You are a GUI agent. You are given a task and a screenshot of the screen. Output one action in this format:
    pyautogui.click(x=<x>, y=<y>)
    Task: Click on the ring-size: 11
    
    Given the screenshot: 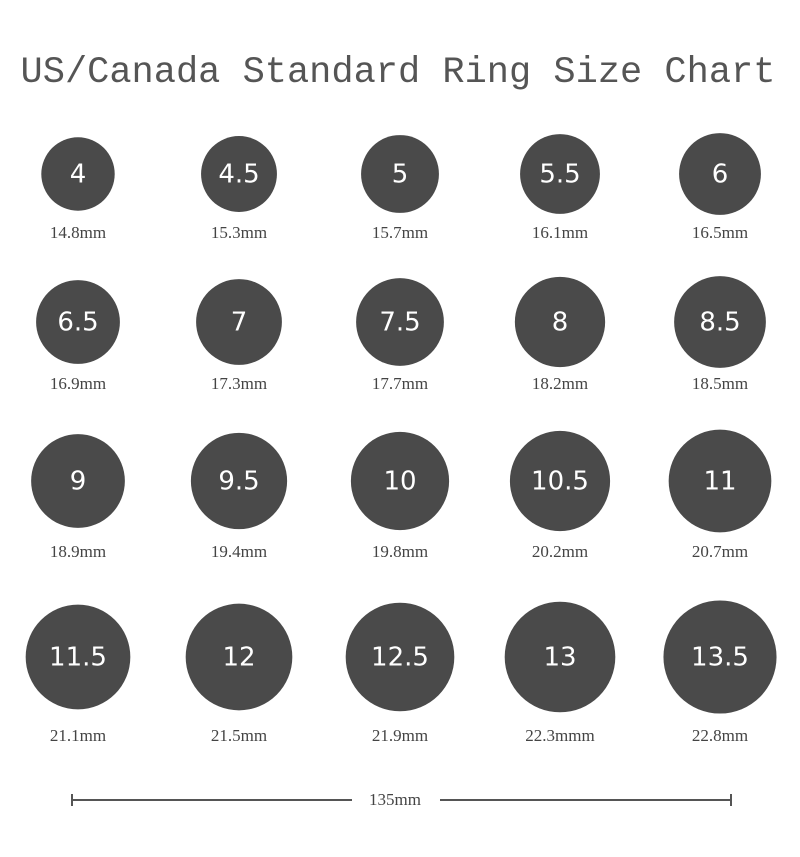 What is the action you would take?
    pyautogui.click(x=719, y=482)
    